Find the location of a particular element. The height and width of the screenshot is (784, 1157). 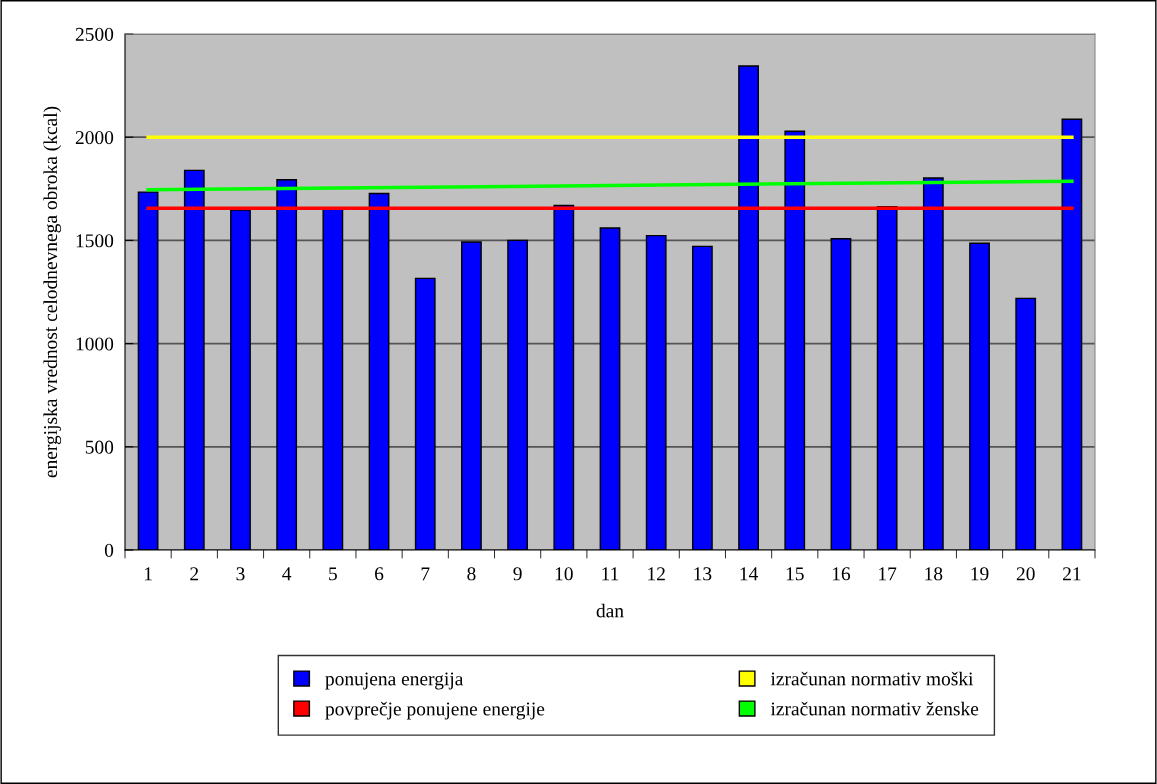

x-tick-label: 2 is located at coordinates (194, 574).